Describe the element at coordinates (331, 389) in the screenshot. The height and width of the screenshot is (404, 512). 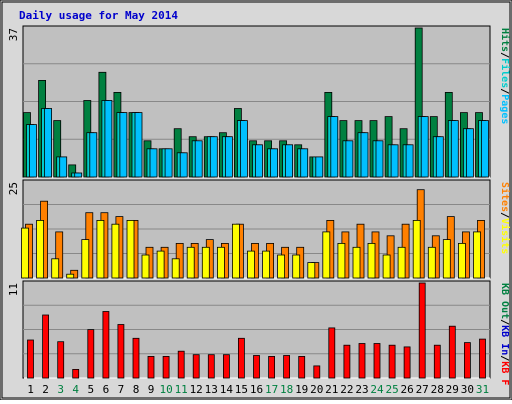
I see `x-tick-label: 21` at that location.